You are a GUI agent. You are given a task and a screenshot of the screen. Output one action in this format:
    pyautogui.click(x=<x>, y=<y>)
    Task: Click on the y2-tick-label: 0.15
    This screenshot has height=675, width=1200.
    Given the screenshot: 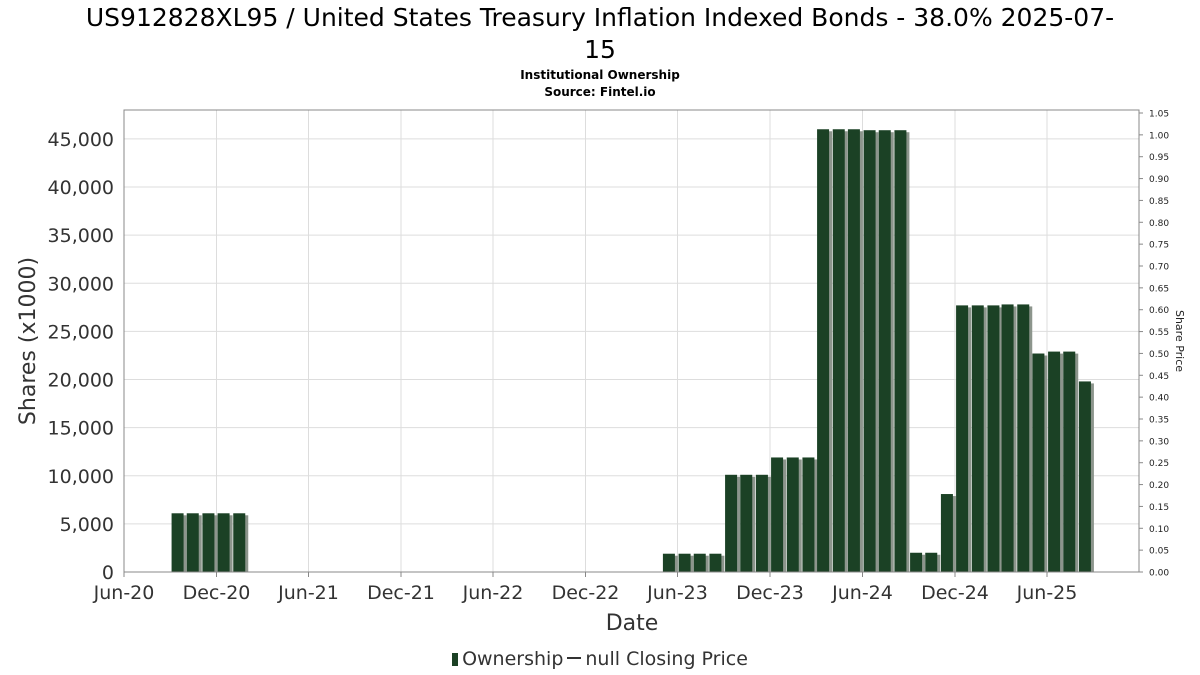 What is the action you would take?
    pyautogui.click(x=1159, y=508)
    